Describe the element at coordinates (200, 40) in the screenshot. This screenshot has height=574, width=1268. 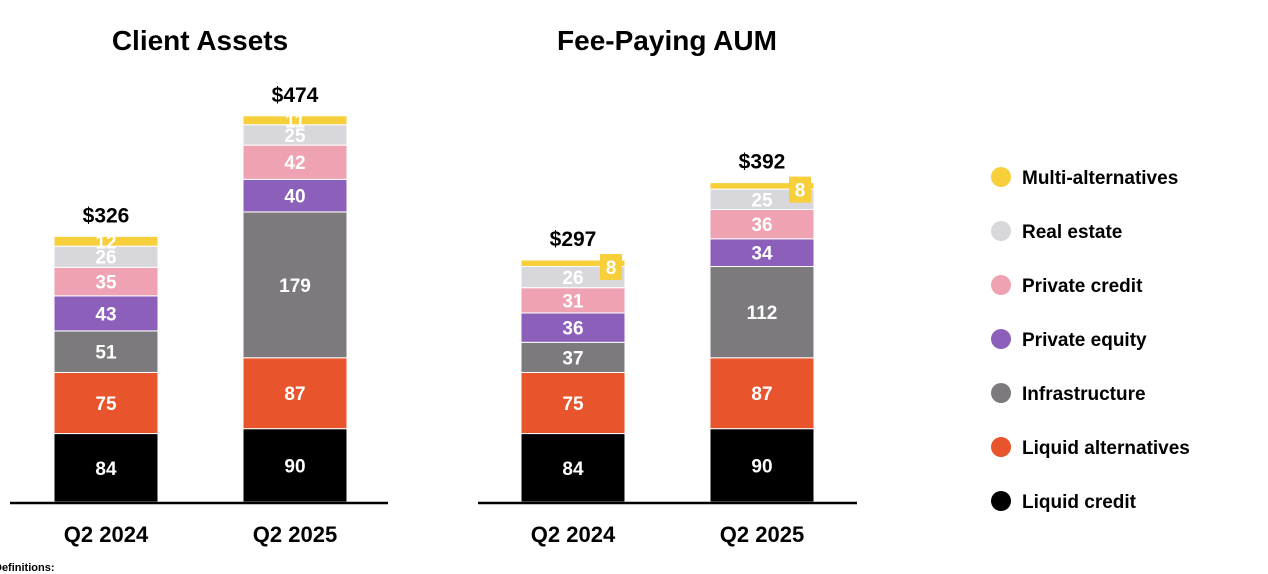
I see `chart-title: Client Assets` at that location.